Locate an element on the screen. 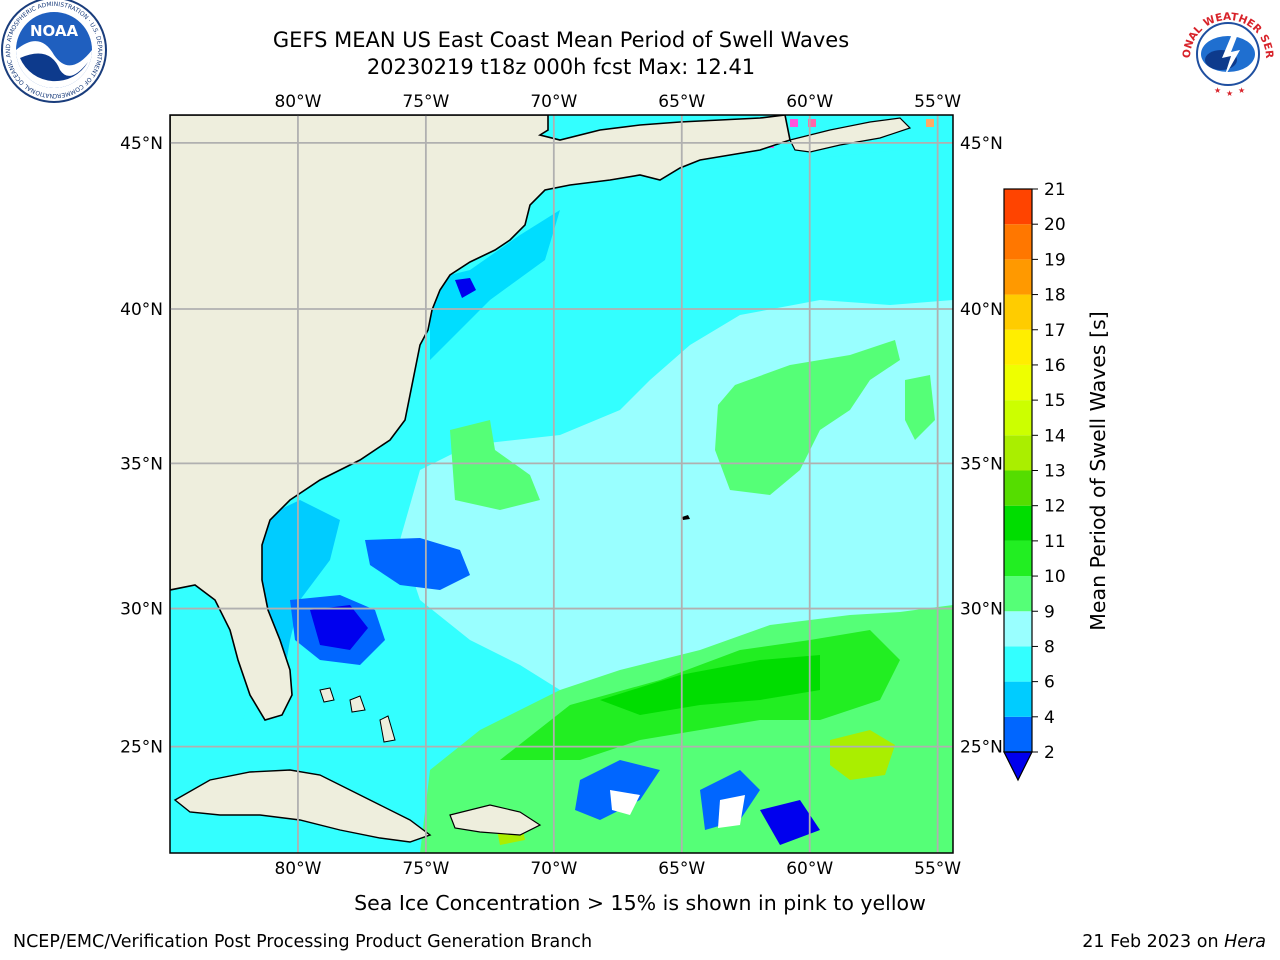 The image size is (1280, 960). colorbar-tick-label: 15 is located at coordinates (1055, 401).